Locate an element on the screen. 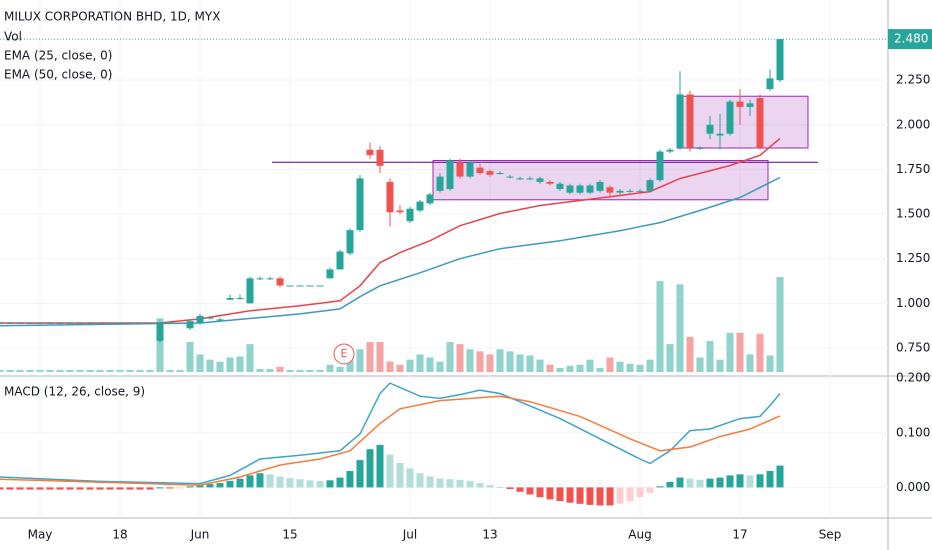  y-tick-label: 0.750 is located at coordinates (913, 347).